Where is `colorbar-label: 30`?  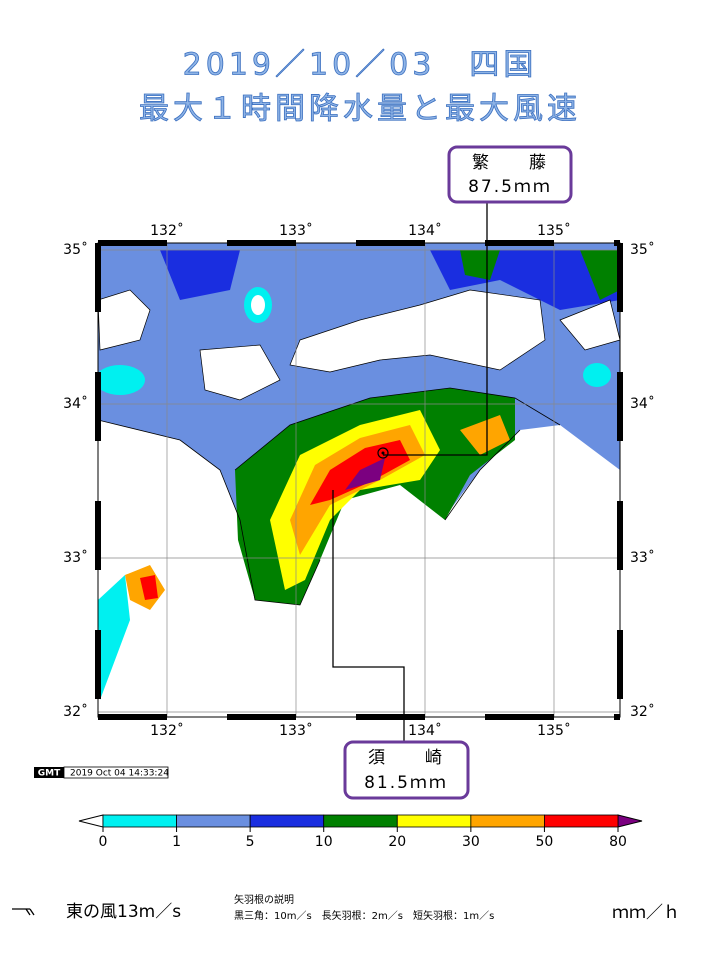
colorbar-label: 30 is located at coordinates (471, 842).